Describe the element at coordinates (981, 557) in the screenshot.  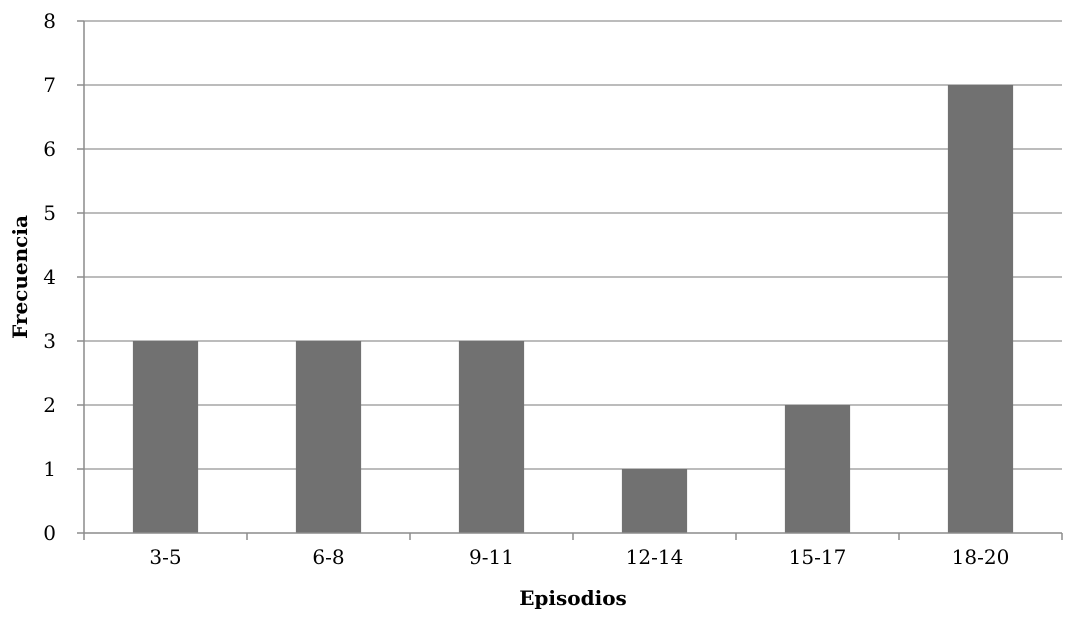
I see `x-tick-label: 18-20` at that location.